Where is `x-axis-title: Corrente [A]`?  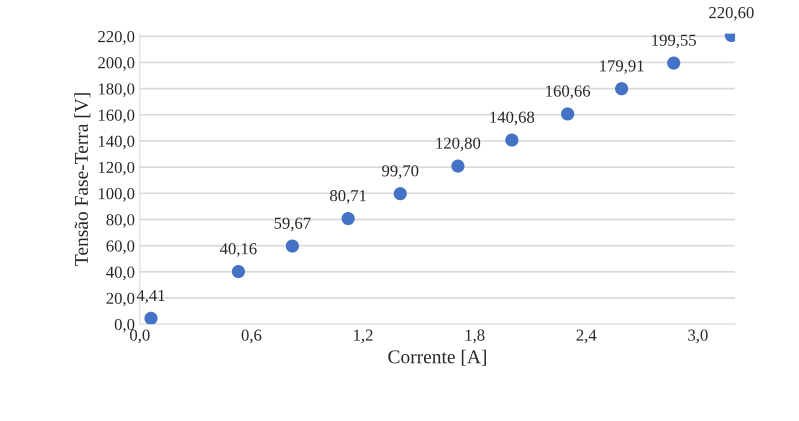 x-axis-title: Corrente [A] is located at coordinates (437, 358).